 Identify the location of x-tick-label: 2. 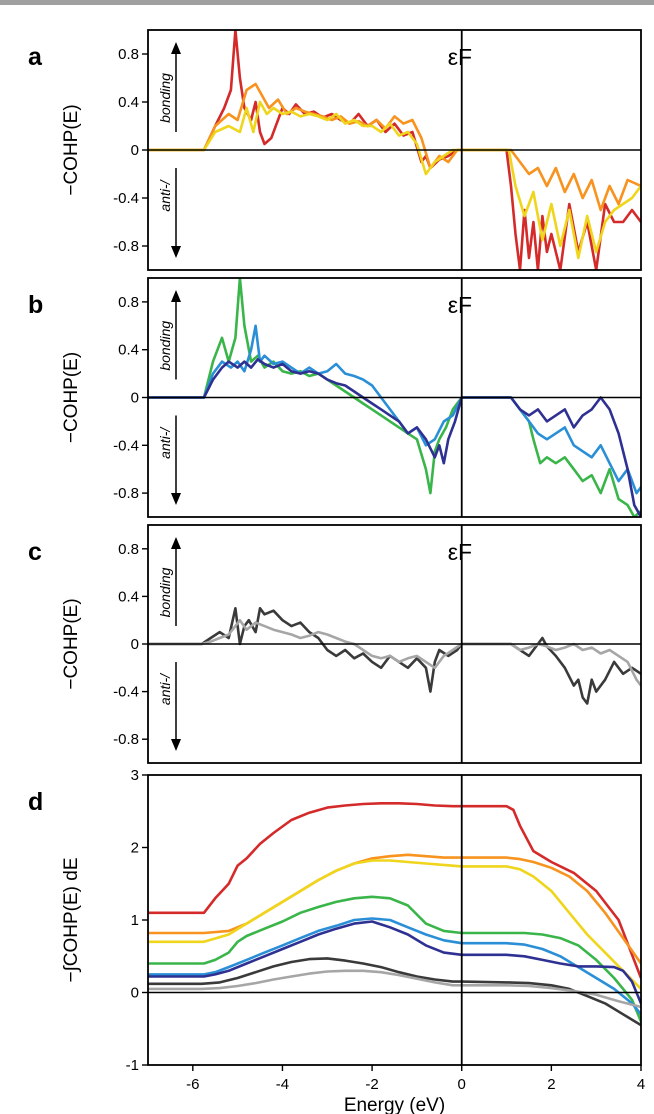
(551, 1084).